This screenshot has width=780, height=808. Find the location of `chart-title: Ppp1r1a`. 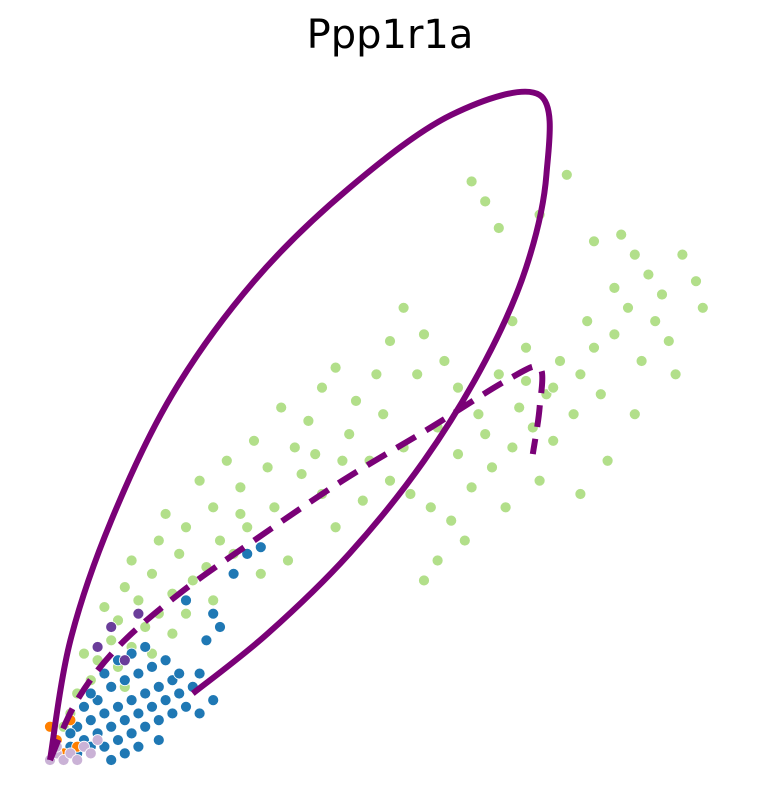

chart-title: Ppp1r1a is located at coordinates (390, 35).